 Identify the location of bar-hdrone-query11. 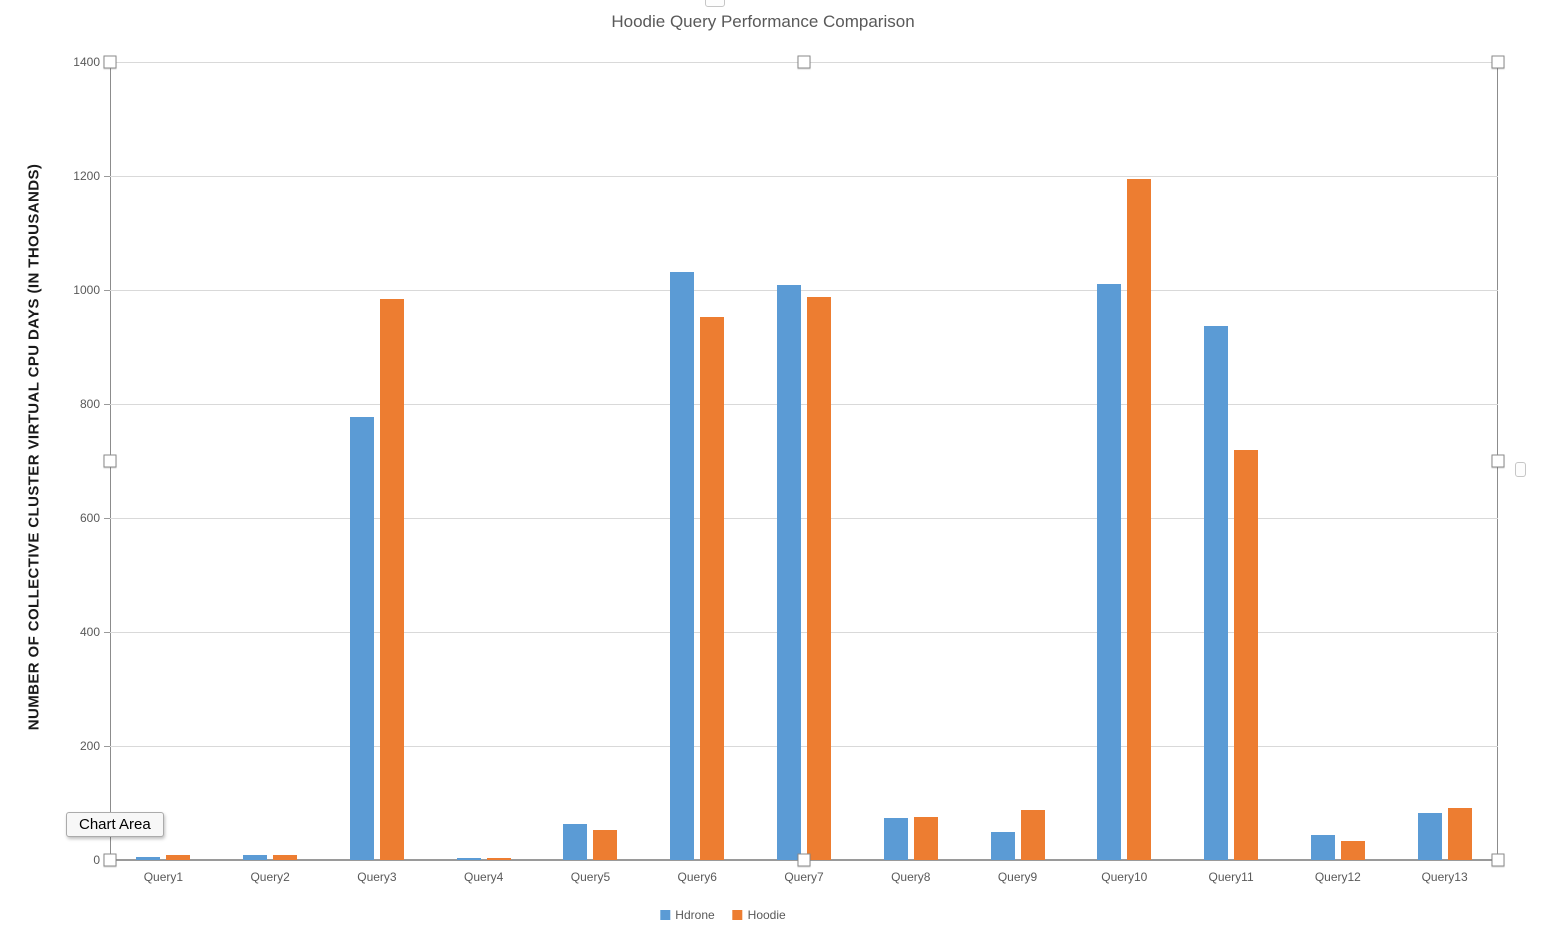
(1216, 593).